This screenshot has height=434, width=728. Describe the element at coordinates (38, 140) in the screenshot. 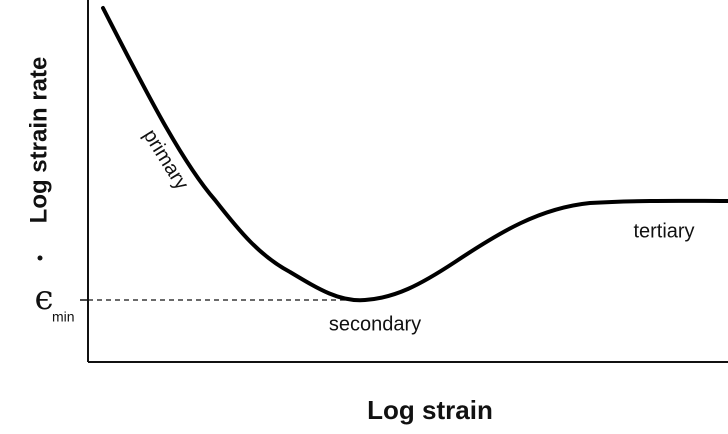

I see `y-axis-label: Log strain rate` at that location.